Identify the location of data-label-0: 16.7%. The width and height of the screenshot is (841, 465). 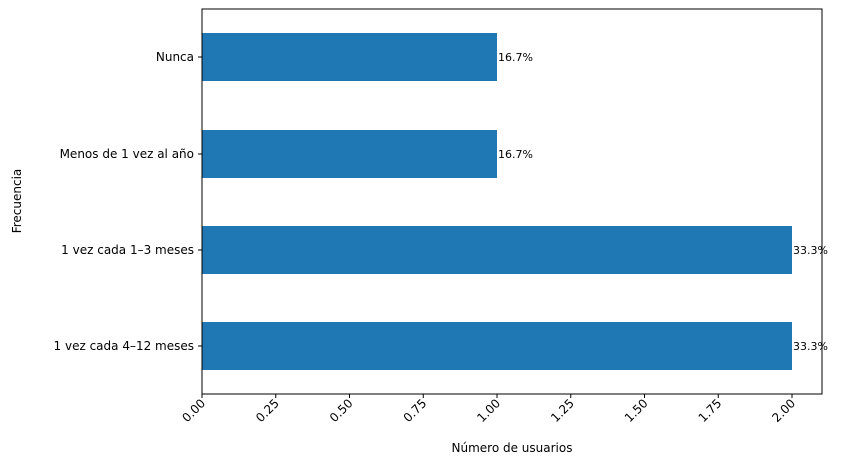
(515, 57).